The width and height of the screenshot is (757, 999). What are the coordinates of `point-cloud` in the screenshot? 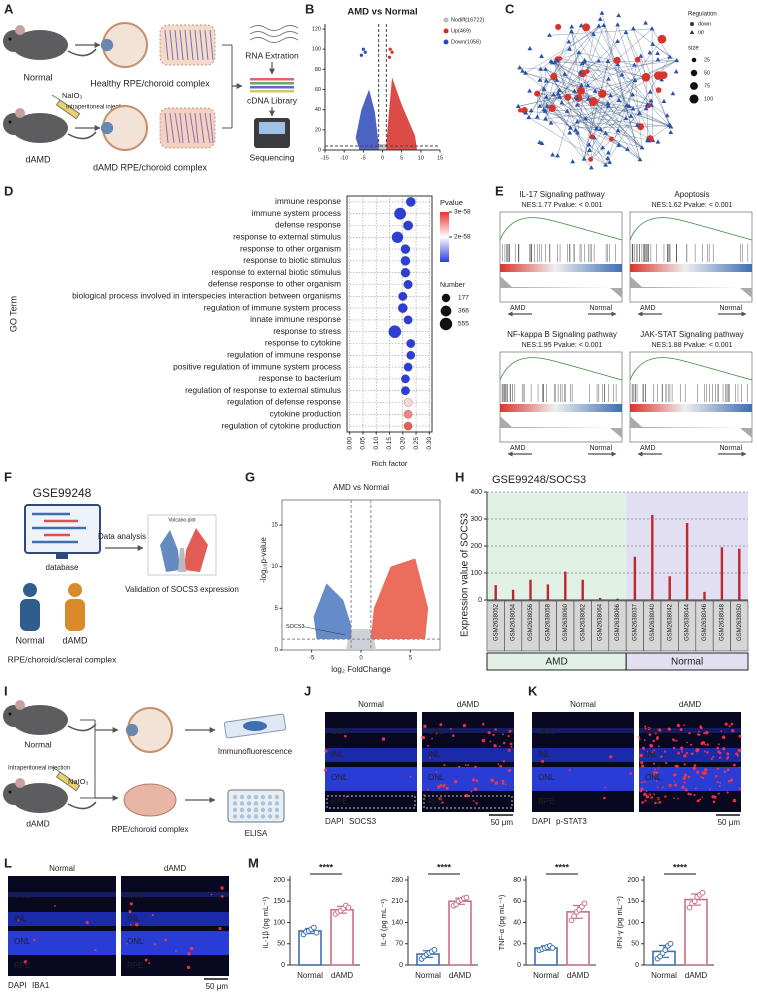 It's located at (332, 611).